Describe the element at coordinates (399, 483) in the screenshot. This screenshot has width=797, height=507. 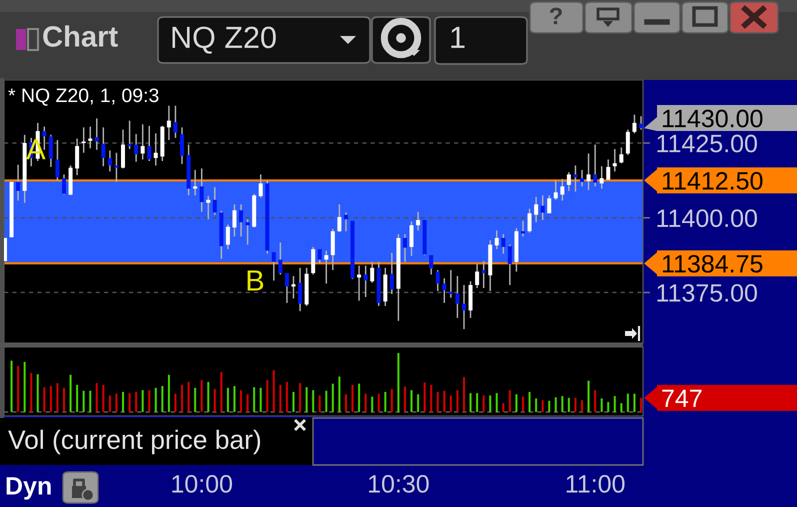
I see `x-tick-label: 10:30` at that location.